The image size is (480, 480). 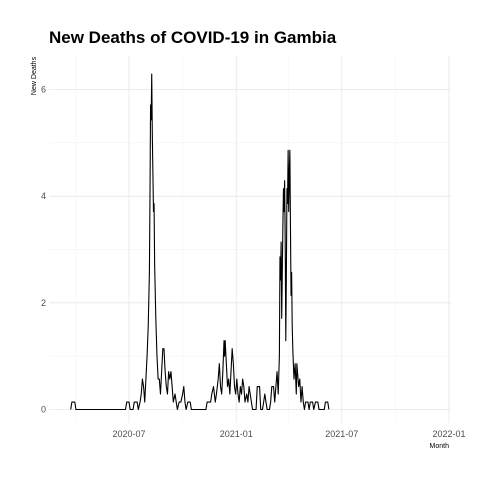 I want to click on x-tick-label: 2020-07, so click(x=128, y=434).